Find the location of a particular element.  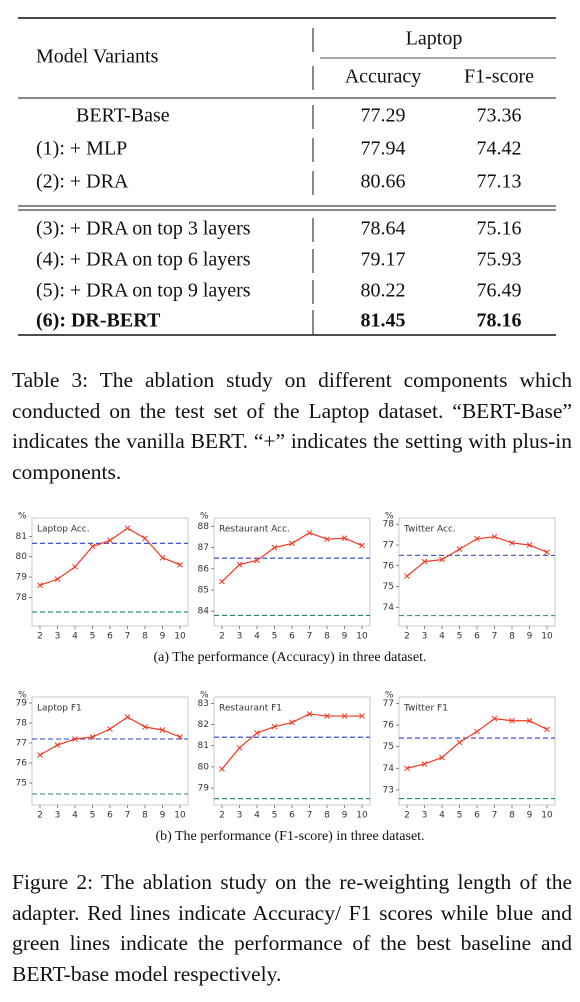

header-cell: Laptop is located at coordinates (434, 39).